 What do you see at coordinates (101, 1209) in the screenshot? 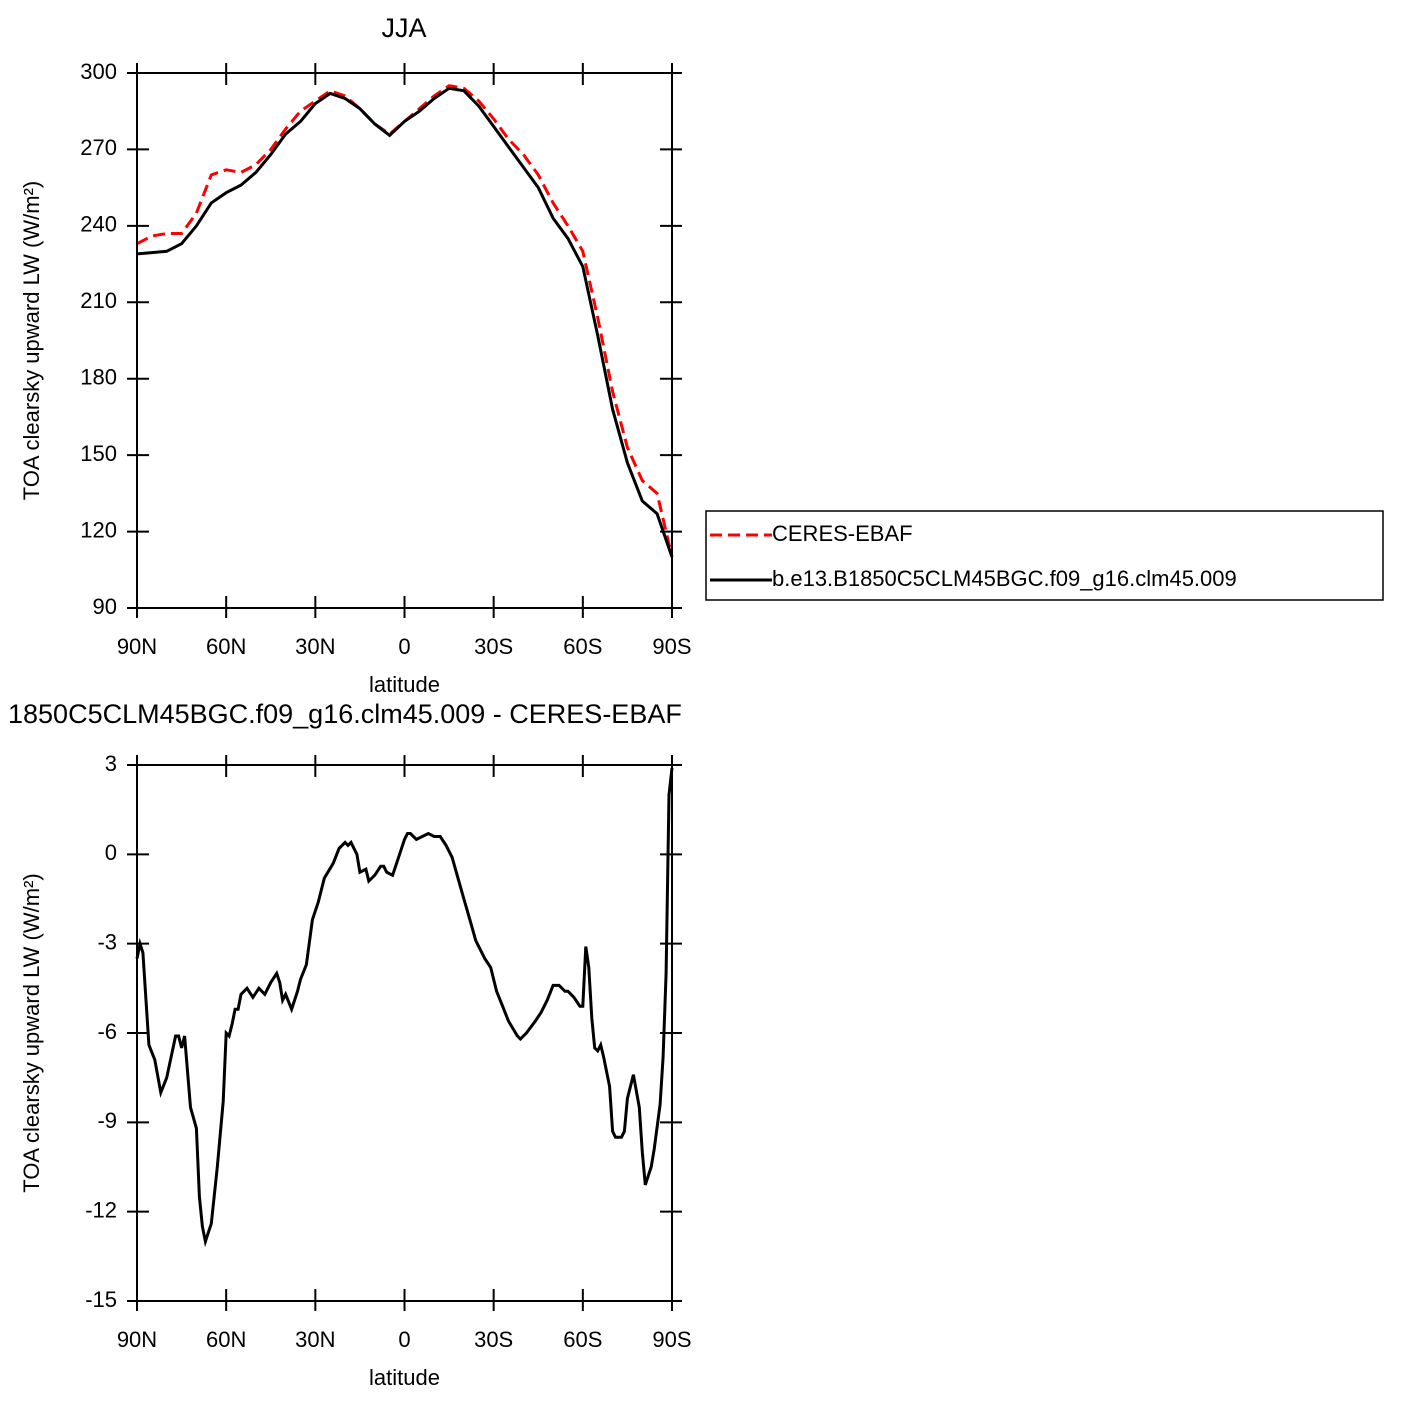
I see `y-tick-label: -12` at bounding box center [101, 1209].